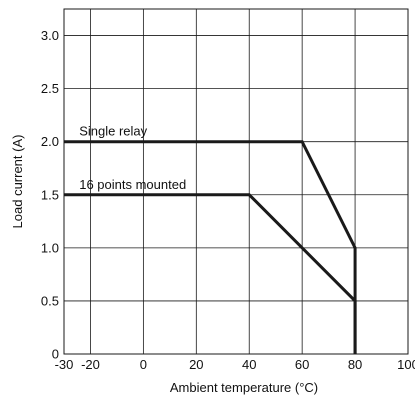 The height and width of the screenshot is (401, 415). What do you see at coordinates (244, 387) in the screenshot?
I see `x-axis-label: Ambient temperature (°C)` at bounding box center [244, 387].